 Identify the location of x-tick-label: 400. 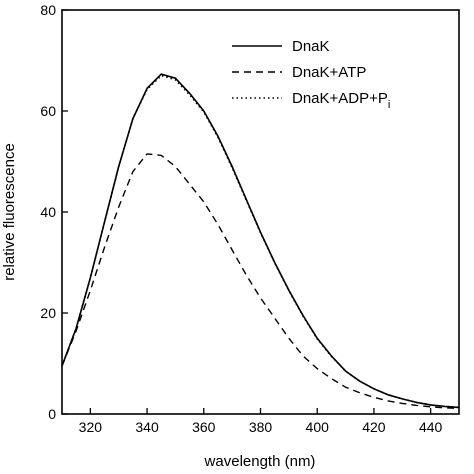
(318, 427).